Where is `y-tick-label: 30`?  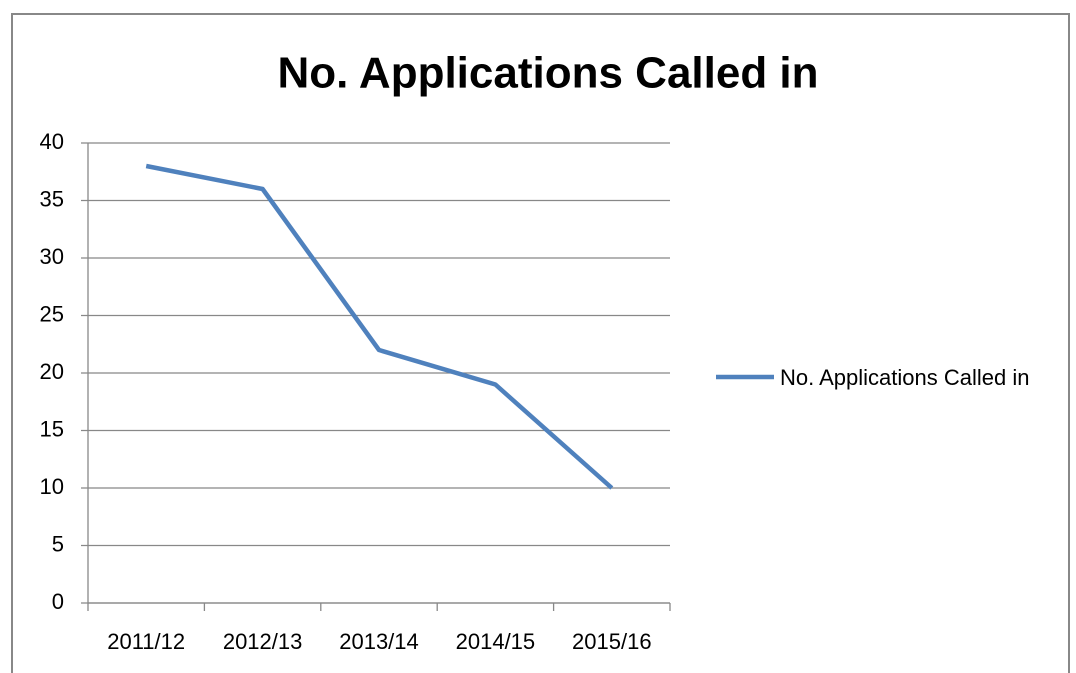
y-tick-label: 30 is located at coordinates (52, 256).